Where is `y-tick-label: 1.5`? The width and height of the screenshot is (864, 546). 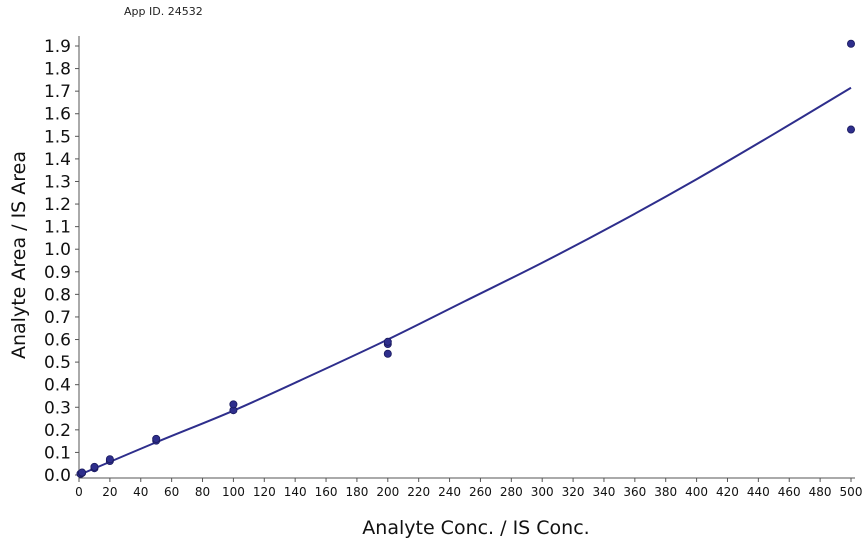 y-tick-label: 1.5 is located at coordinates (57, 137).